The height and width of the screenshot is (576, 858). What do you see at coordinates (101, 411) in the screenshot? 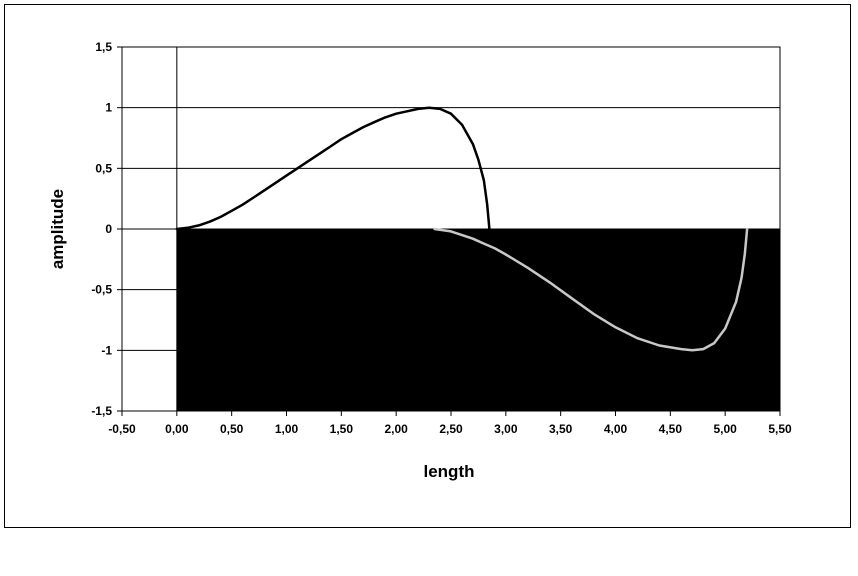
I see `y-tick-label: -1,5` at bounding box center [101, 411].